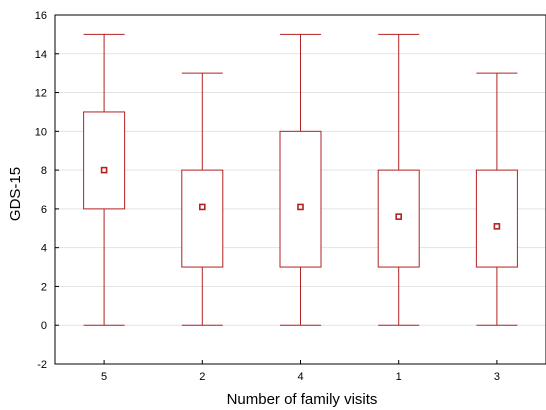 This screenshot has height=410, width=546. I want to click on x-tick-label: 4, so click(300, 377).